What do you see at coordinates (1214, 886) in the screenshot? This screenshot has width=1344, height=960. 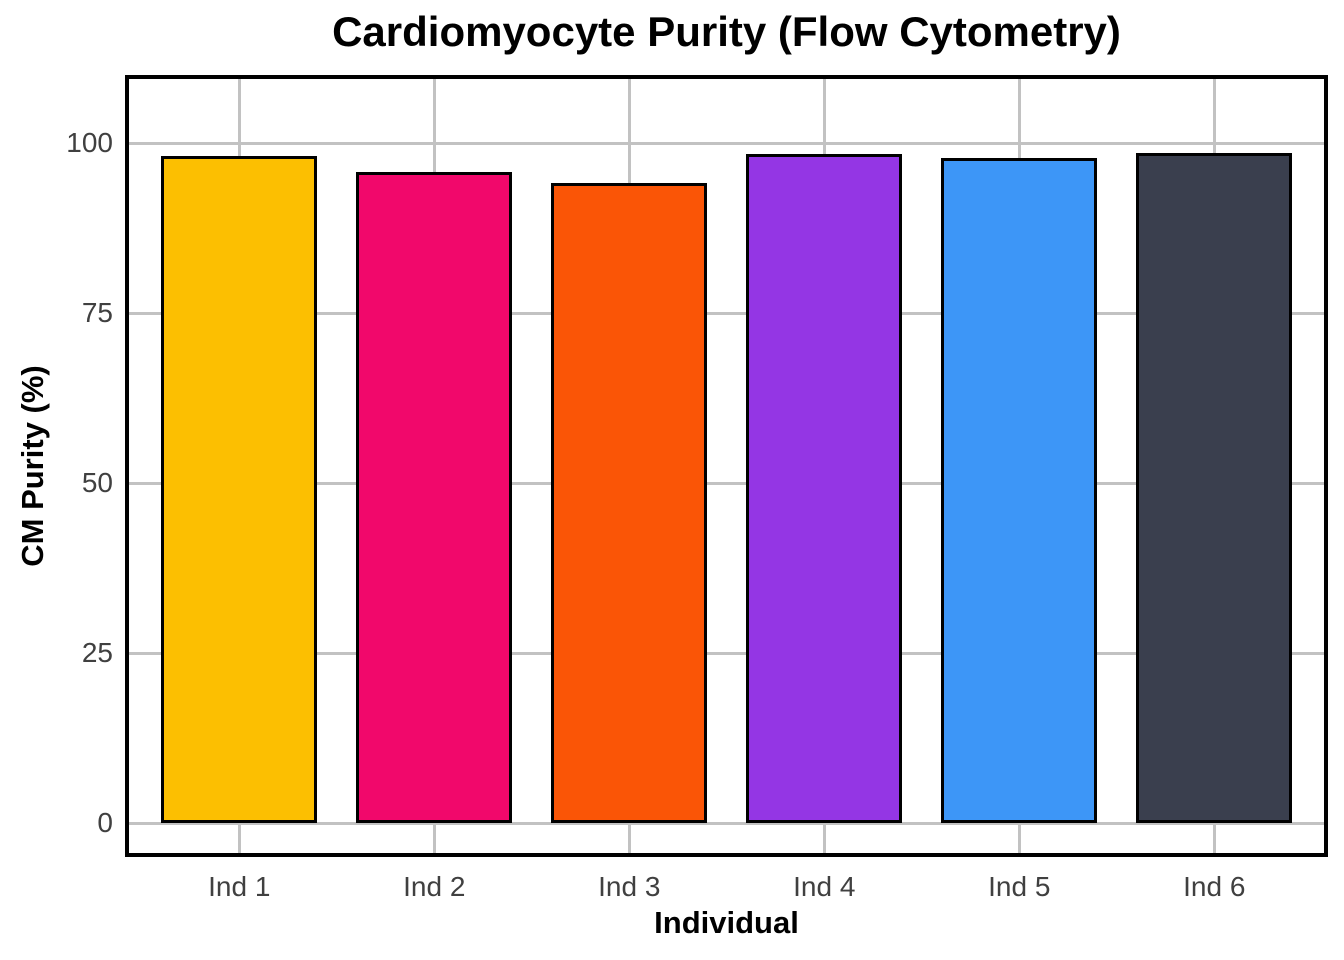 I see `x-tick-label-ind-6: Ind 6` at bounding box center [1214, 886].